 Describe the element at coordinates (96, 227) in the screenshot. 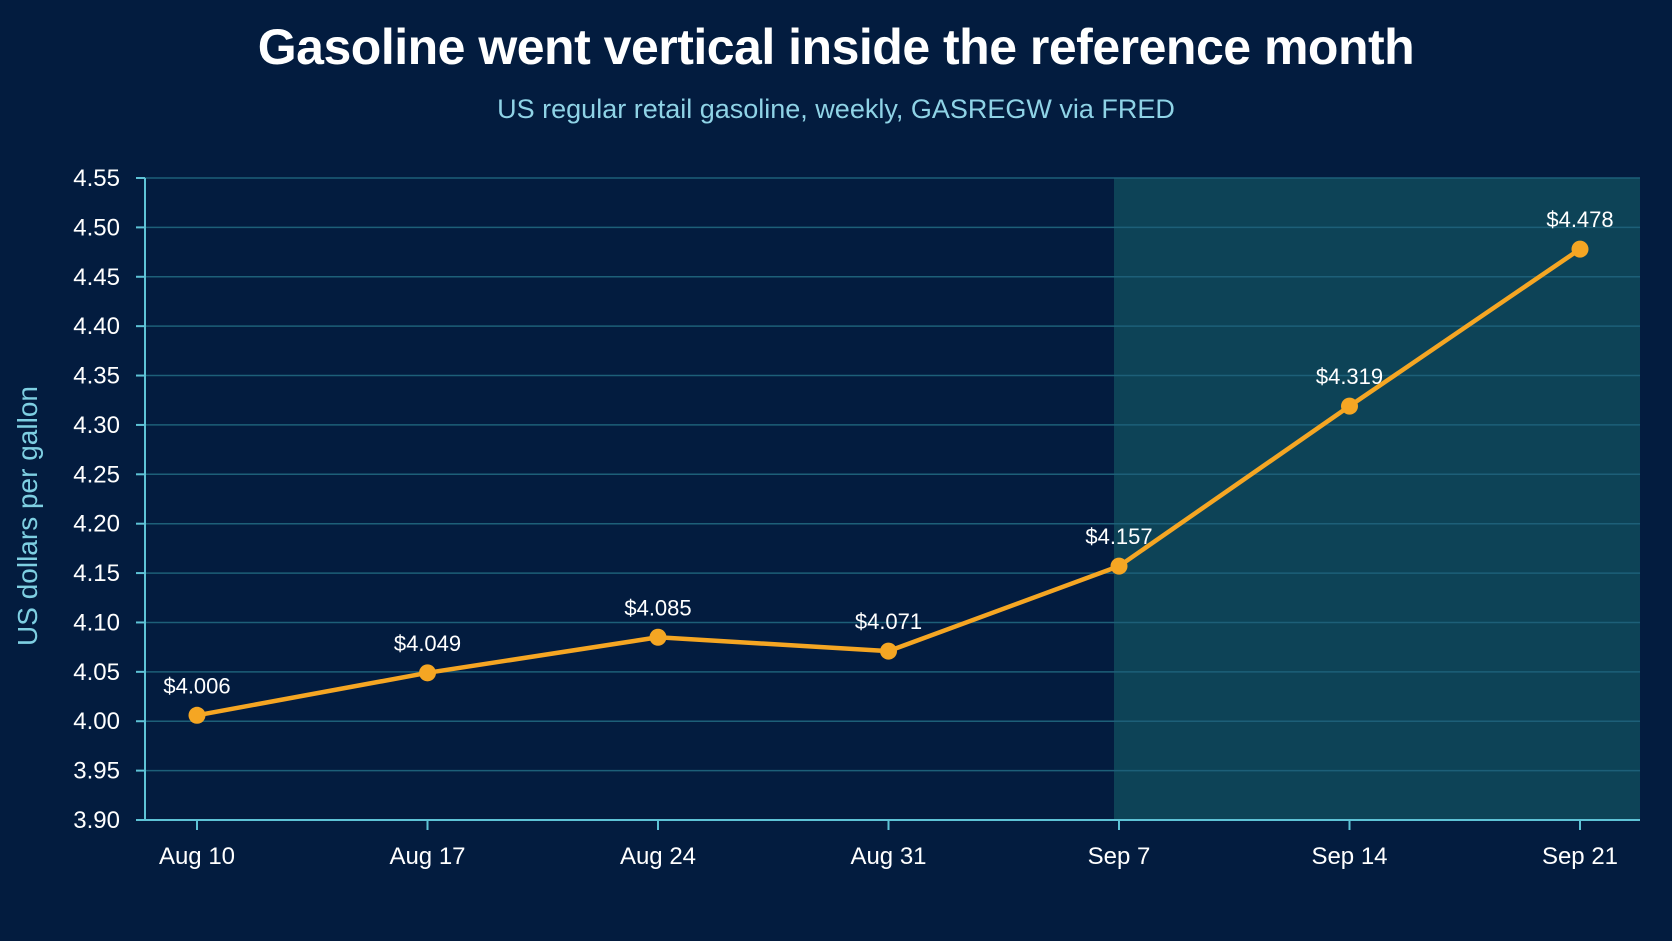

I see `y-tick-label: 4.50` at that location.